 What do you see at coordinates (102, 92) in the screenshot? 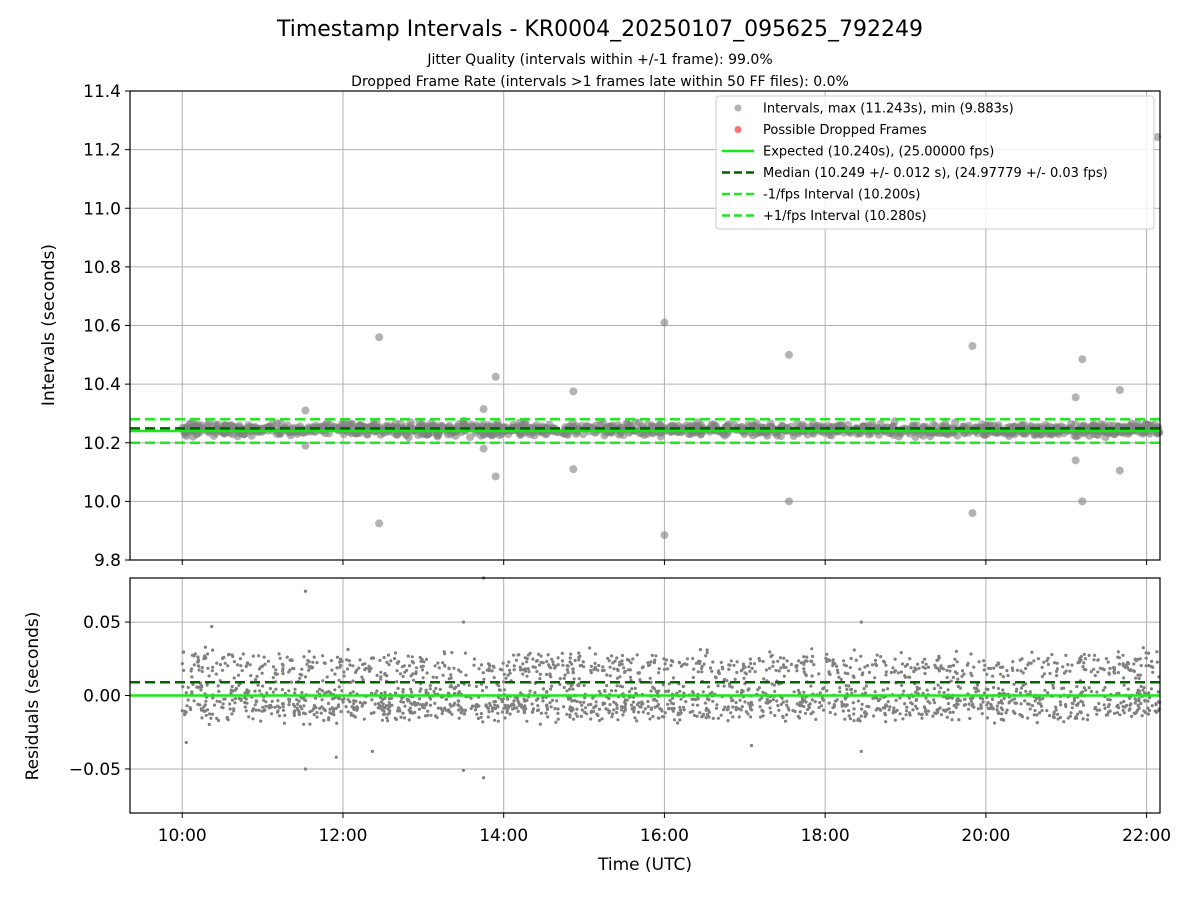
I see `top-y-tick-label: 11.4` at bounding box center [102, 92].